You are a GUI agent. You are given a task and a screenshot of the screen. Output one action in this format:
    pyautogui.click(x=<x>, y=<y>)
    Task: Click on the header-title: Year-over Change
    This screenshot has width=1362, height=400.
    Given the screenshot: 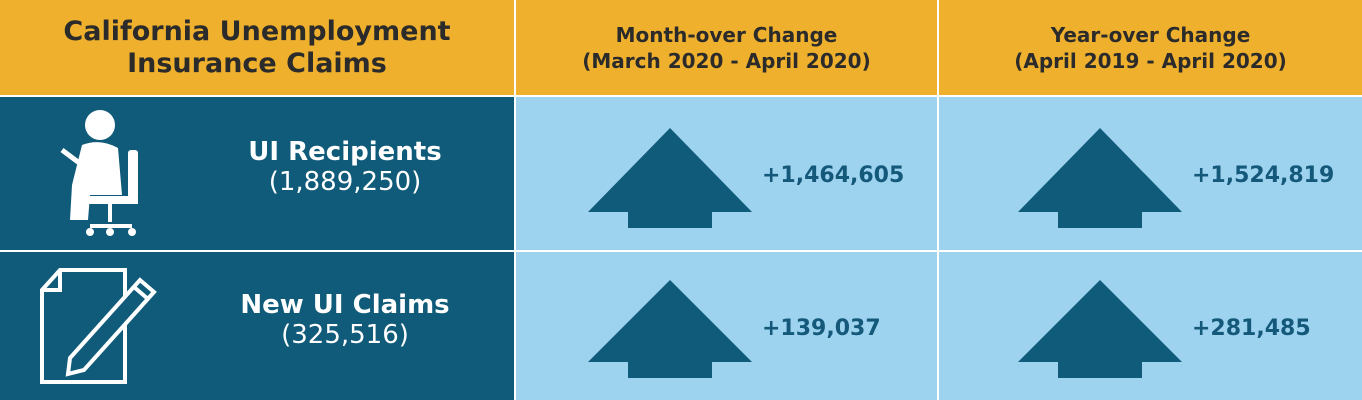 What is the action you would take?
    pyautogui.click(x=1150, y=34)
    